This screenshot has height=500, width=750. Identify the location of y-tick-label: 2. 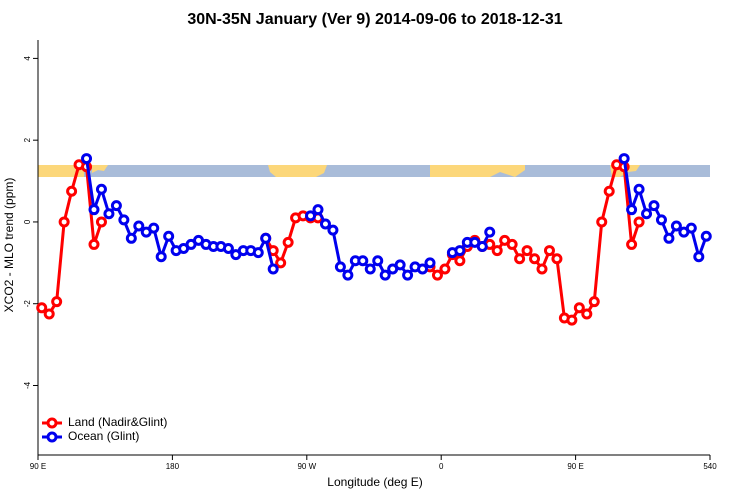
(27, 139).